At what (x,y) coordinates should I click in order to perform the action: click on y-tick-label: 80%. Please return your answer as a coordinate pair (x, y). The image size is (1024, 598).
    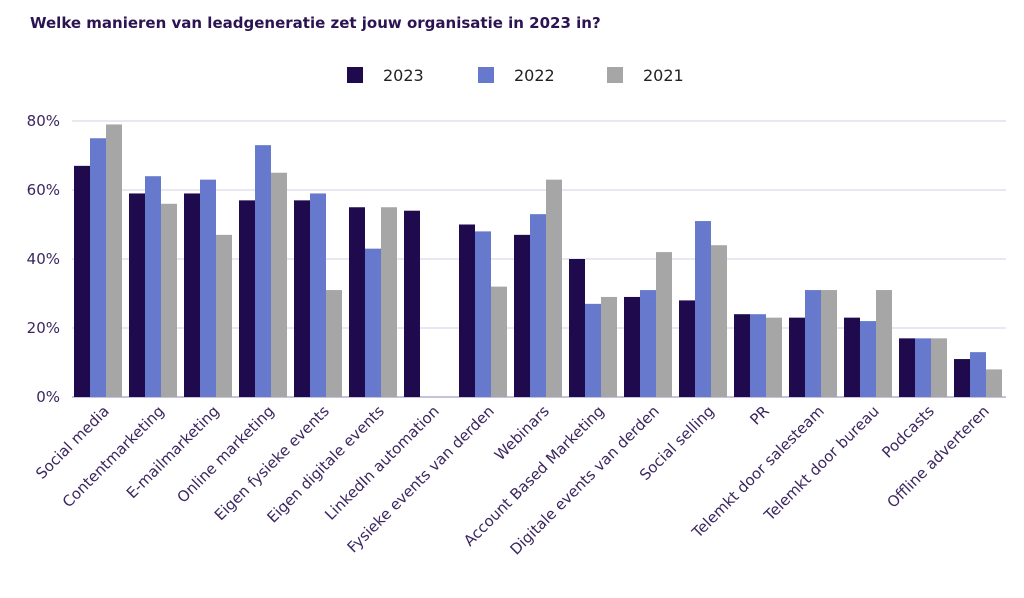
    Looking at the image, I should click on (43, 121).